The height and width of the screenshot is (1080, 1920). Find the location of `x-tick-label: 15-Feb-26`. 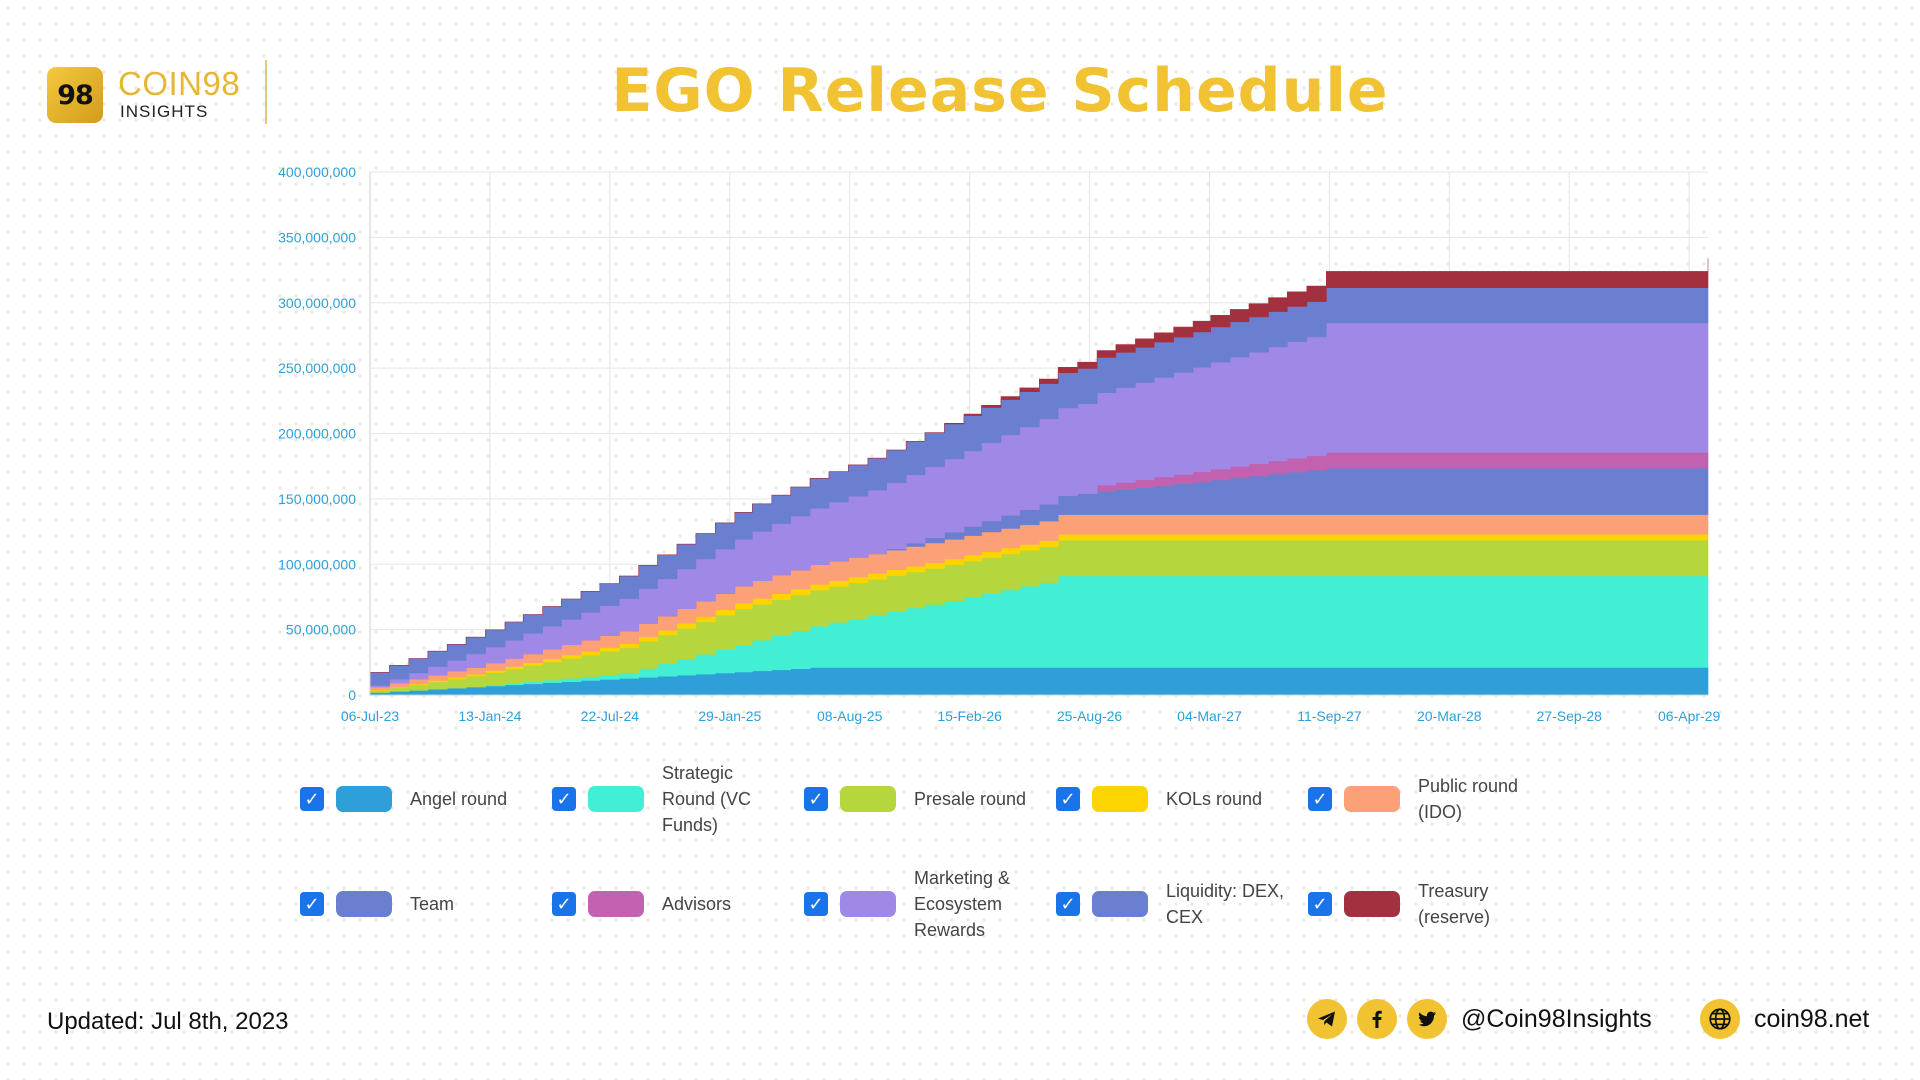

x-tick-label: 15-Feb-26 is located at coordinates (969, 716).